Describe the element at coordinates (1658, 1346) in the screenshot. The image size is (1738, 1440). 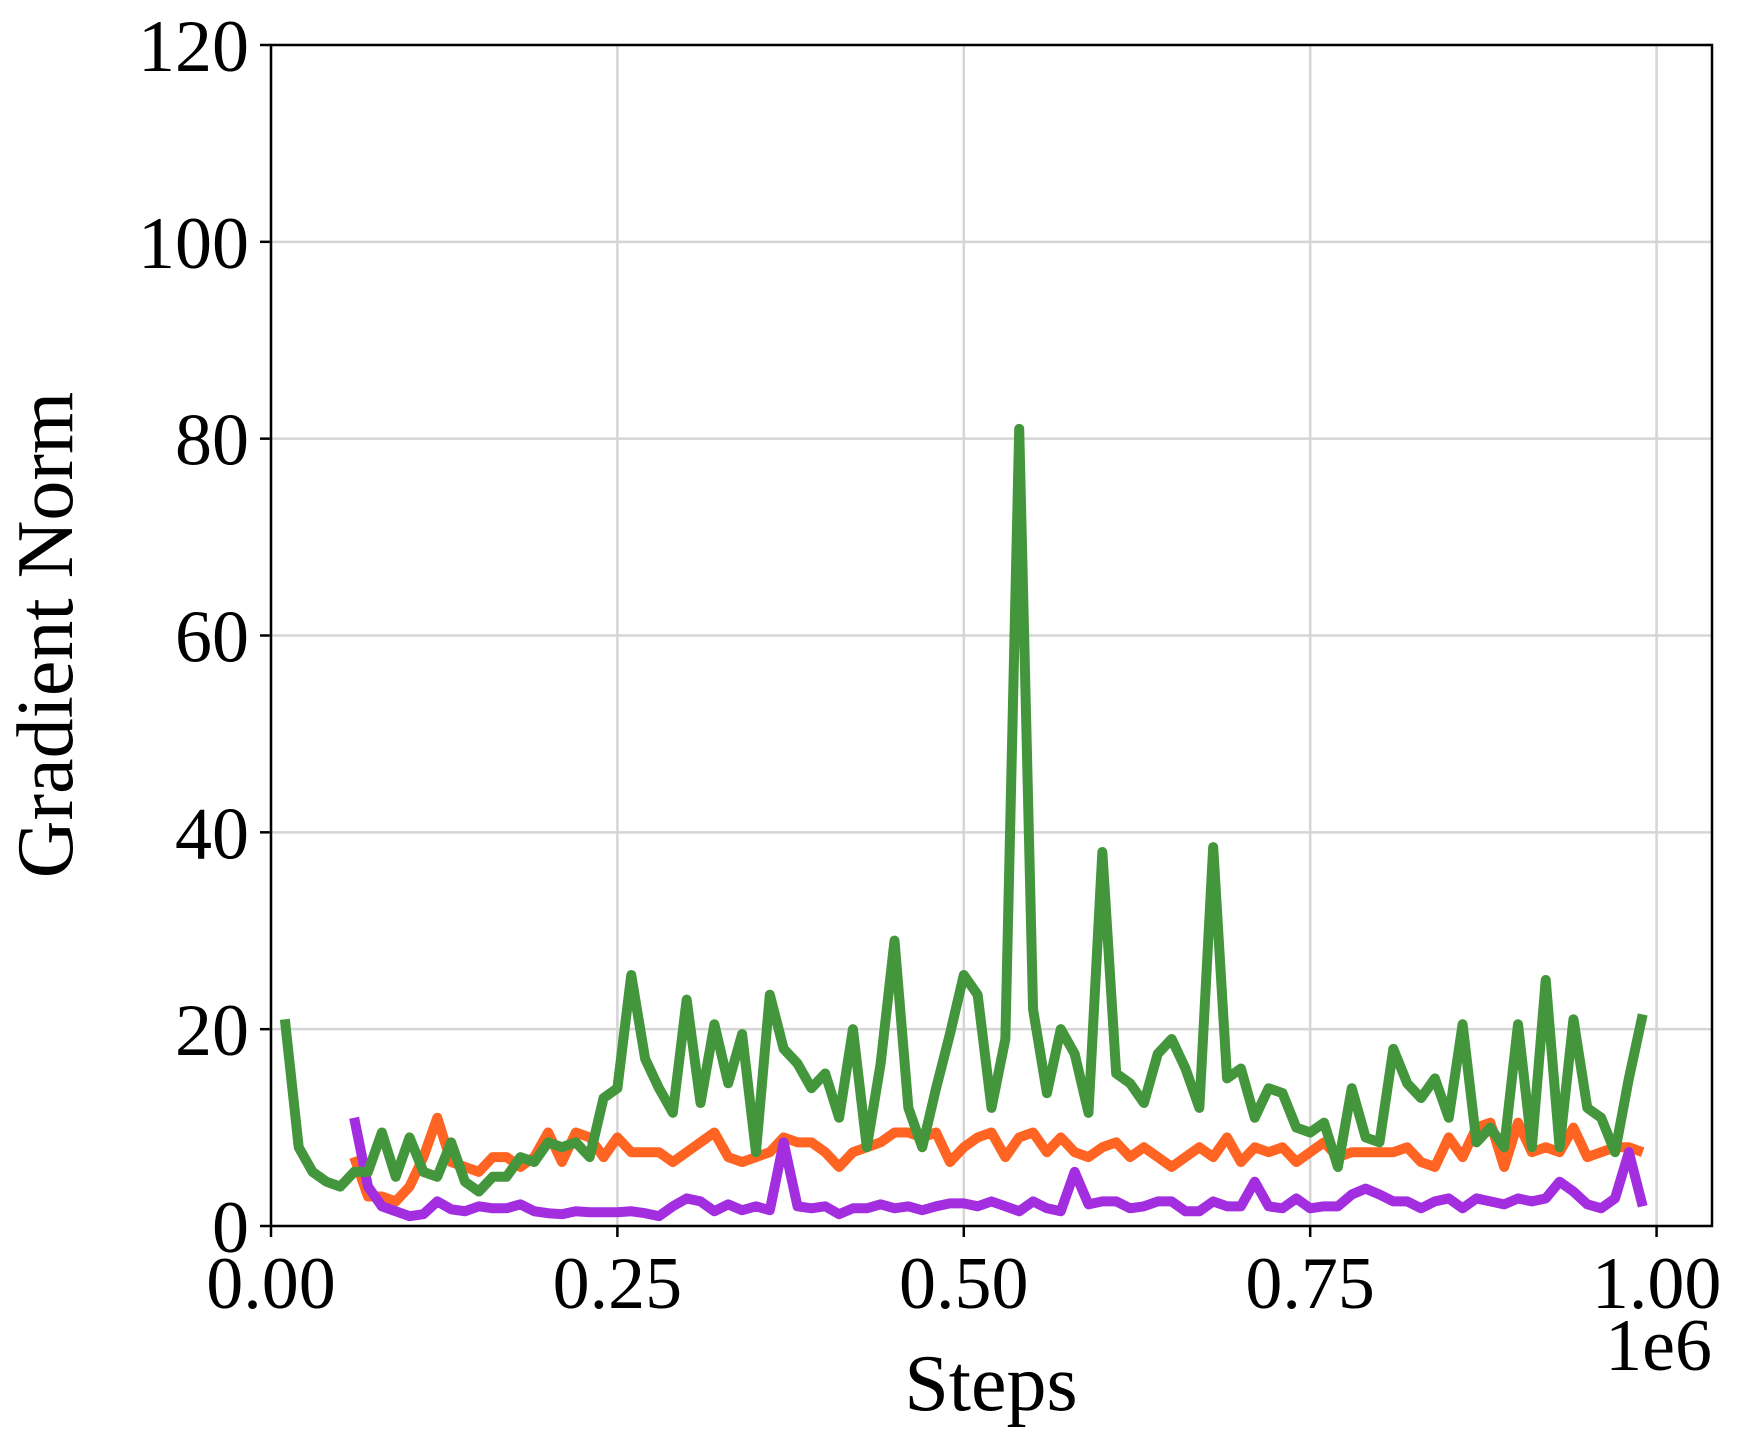
I see `x-offset-label: 1e6` at that location.